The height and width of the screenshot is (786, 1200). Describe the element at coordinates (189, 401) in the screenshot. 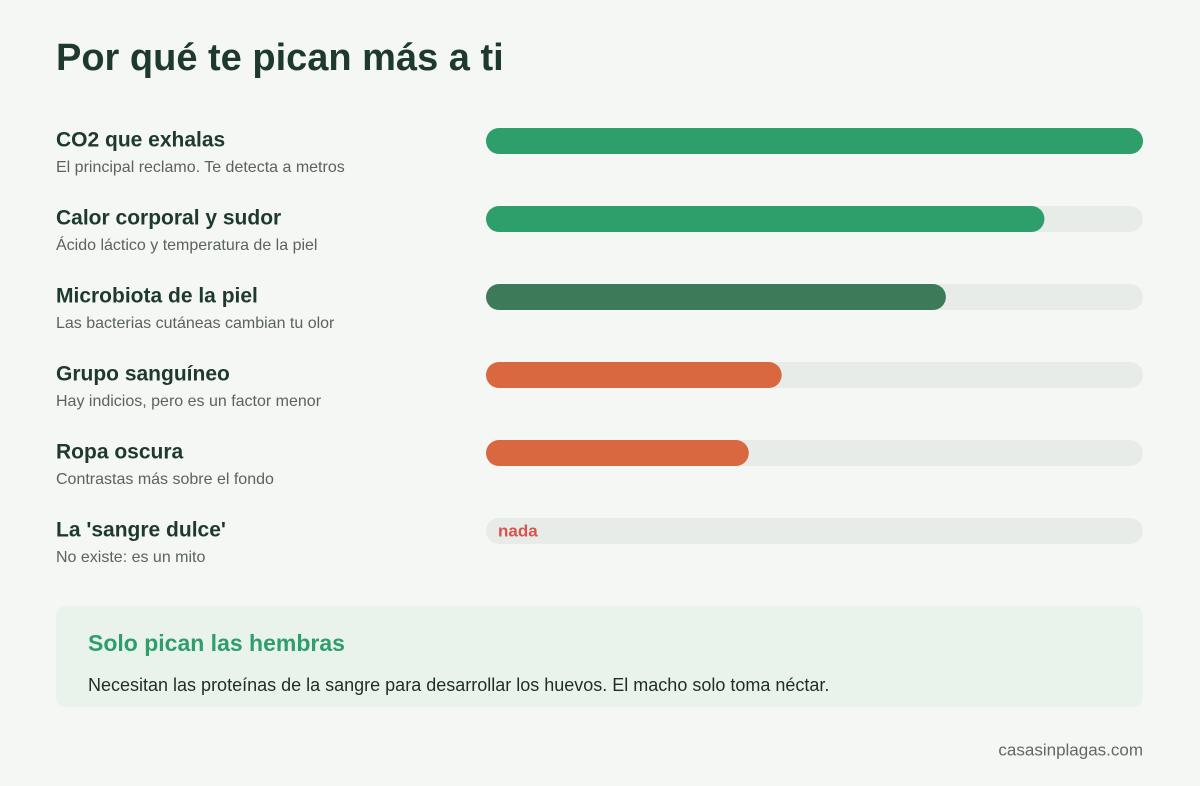

I see `category-description: Hay indicios, pero es un factor menor` at that location.